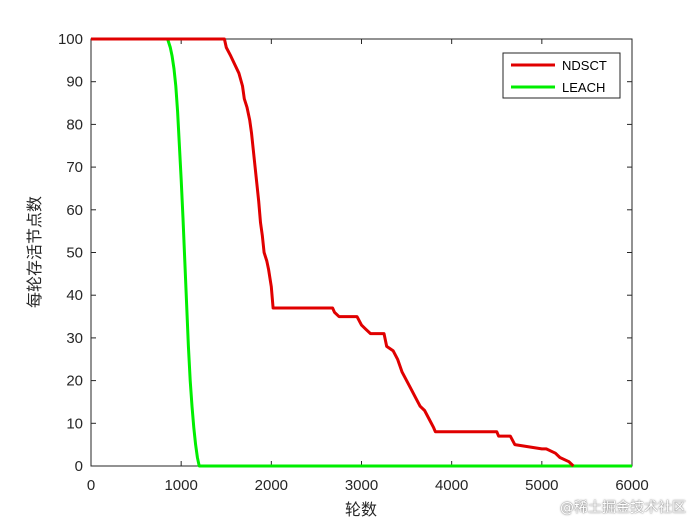 This screenshot has height=525, width=700. What do you see at coordinates (74, 167) in the screenshot?
I see `y-tick-label: 70` at bounding box center [74, 167].